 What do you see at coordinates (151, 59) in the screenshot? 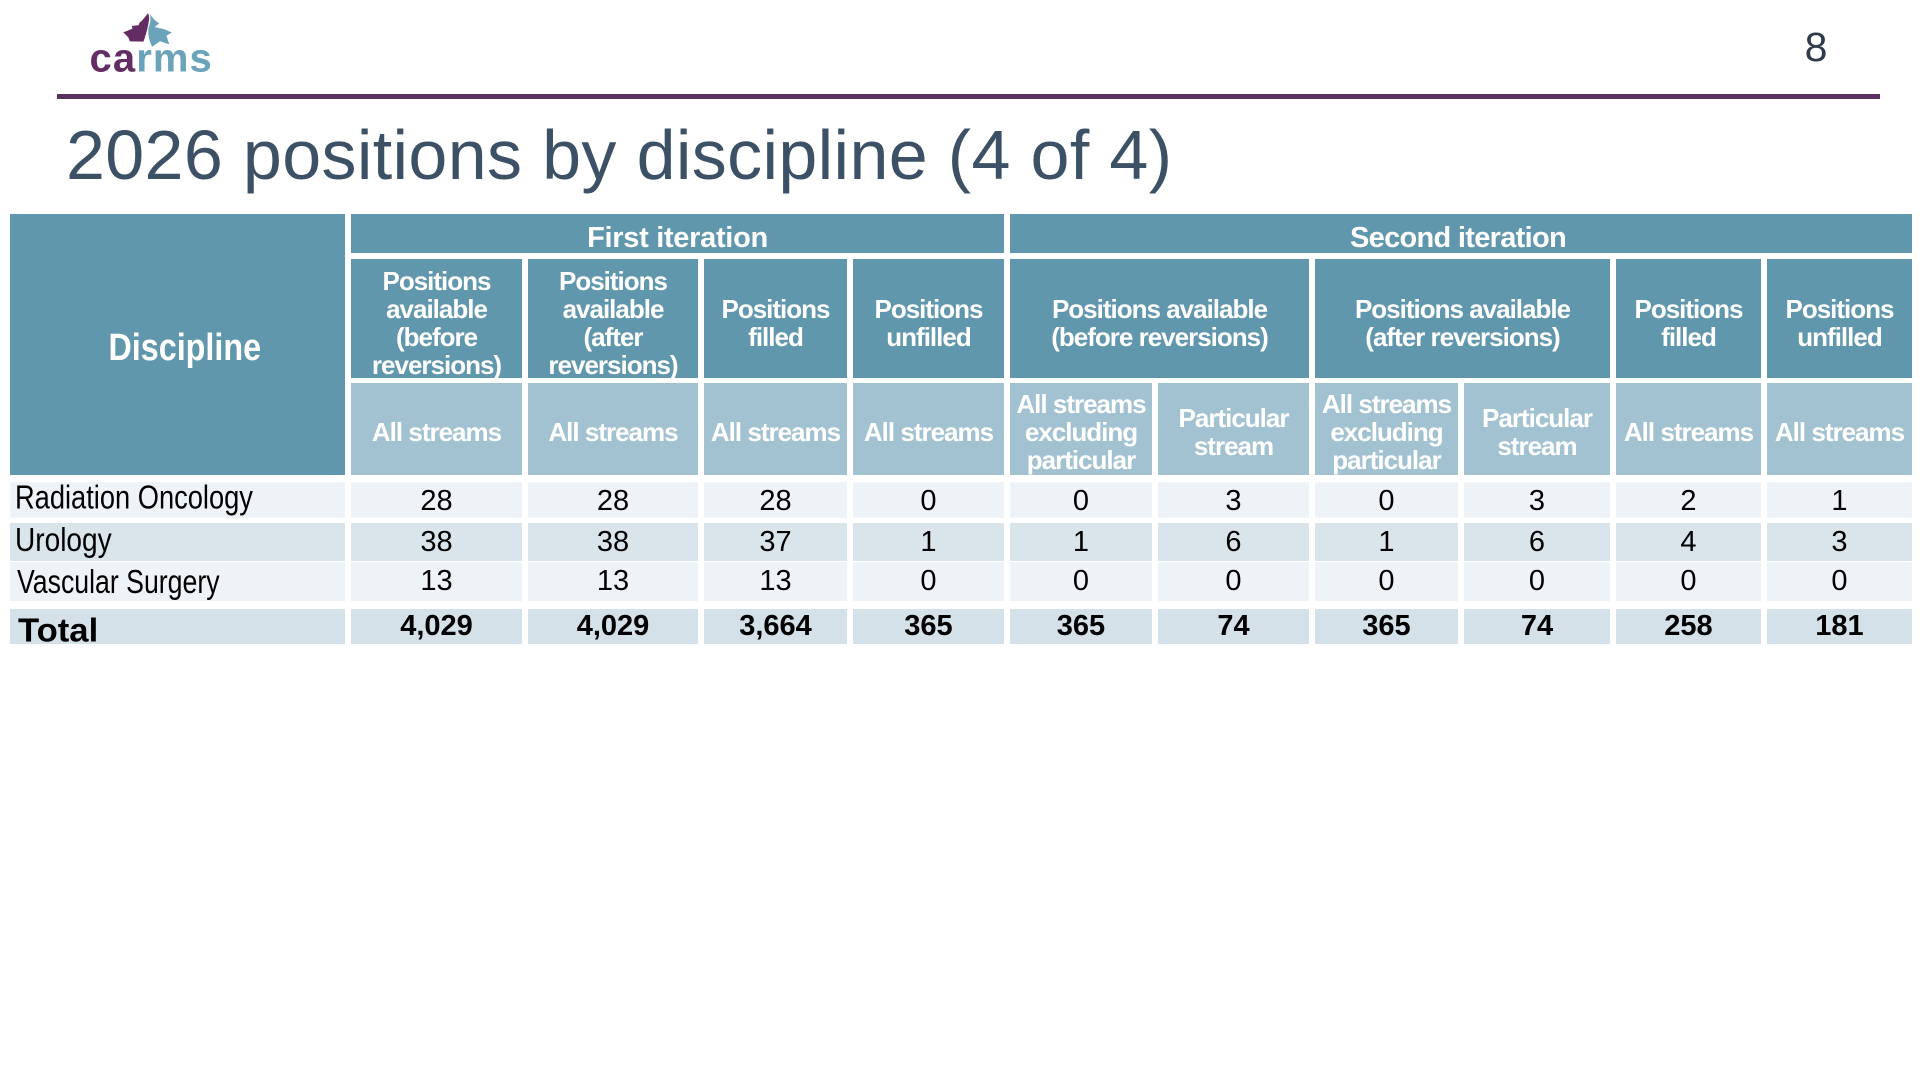
I see `svg-text: carms` at bounding box center [151, 59].